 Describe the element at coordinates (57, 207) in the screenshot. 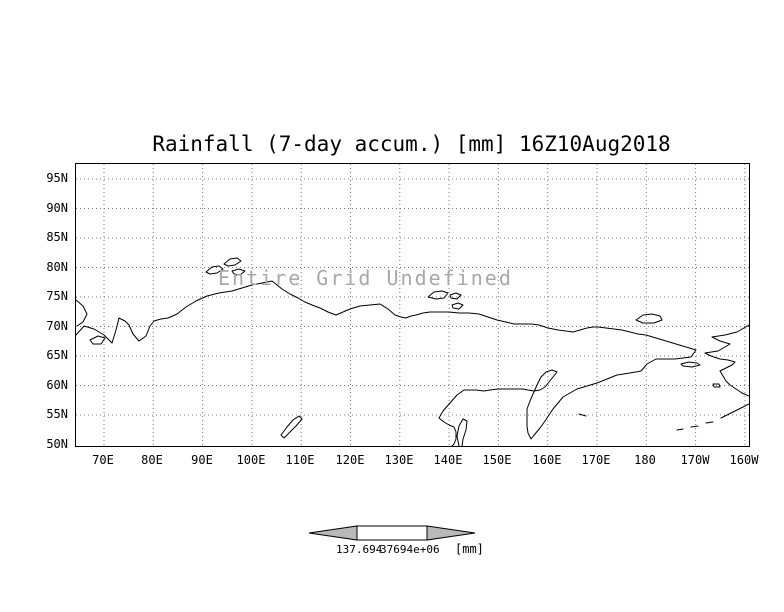

I see `lat-tick-label: 90N` at that location.